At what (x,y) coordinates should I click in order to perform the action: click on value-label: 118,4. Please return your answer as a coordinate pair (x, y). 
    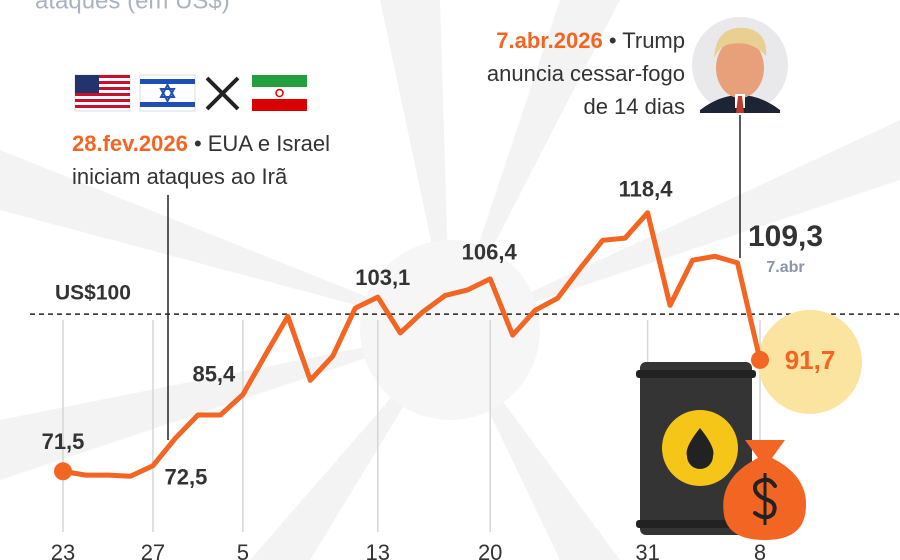
    Looking at the image, I should click on (646, 189).